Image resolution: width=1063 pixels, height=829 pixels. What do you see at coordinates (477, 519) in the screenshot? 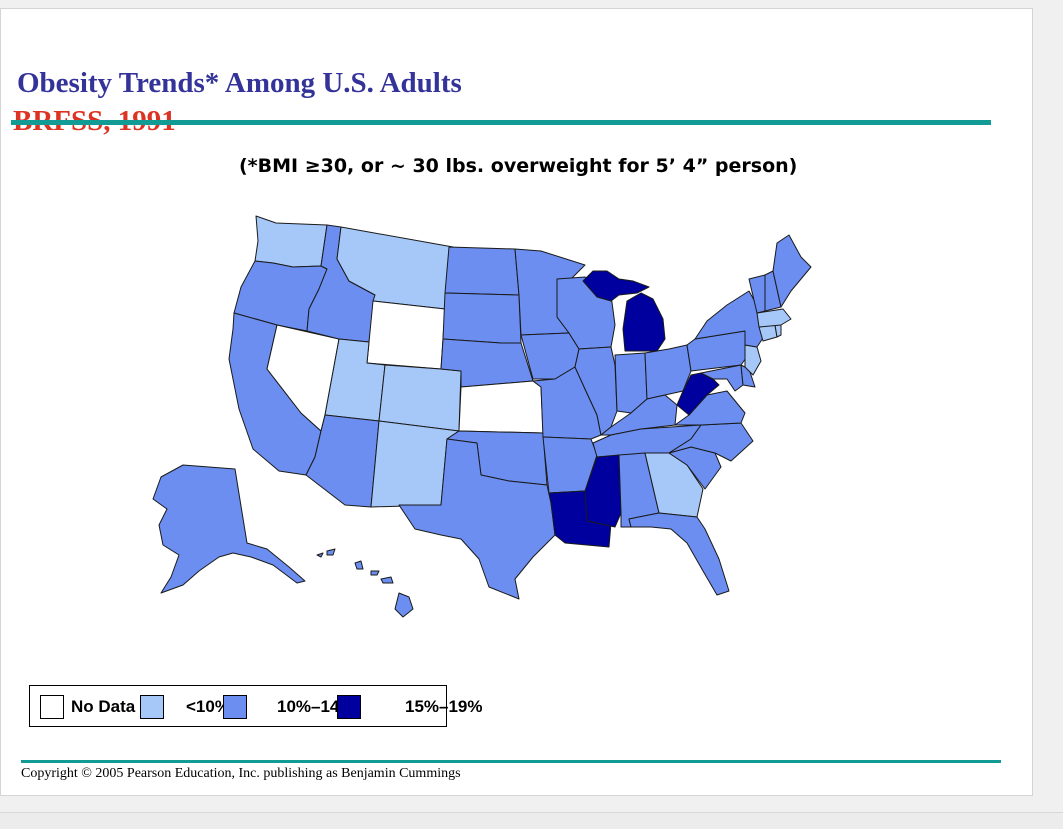
I see `state-tx` at bounding box center [477, 519].